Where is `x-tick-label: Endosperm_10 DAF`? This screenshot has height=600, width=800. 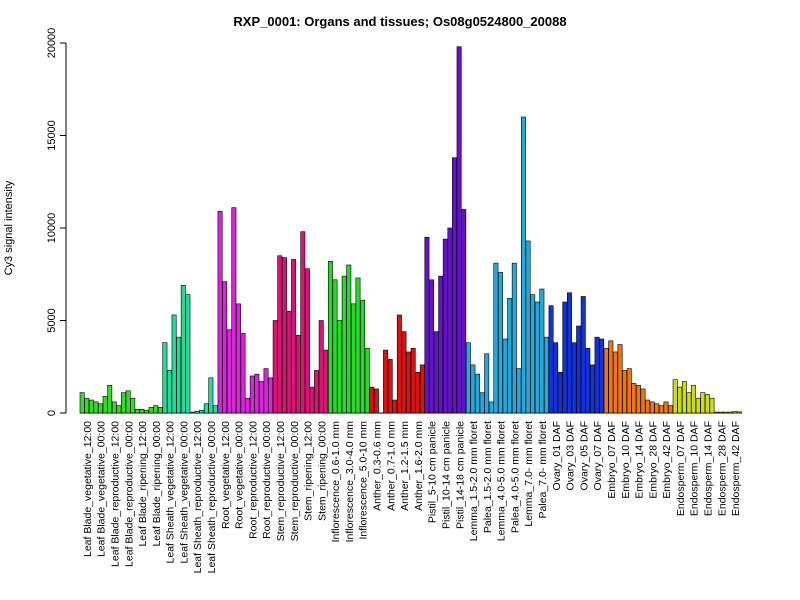
x-tick-label: Endosperm_10 DAF is located at coordinates (695, 468).